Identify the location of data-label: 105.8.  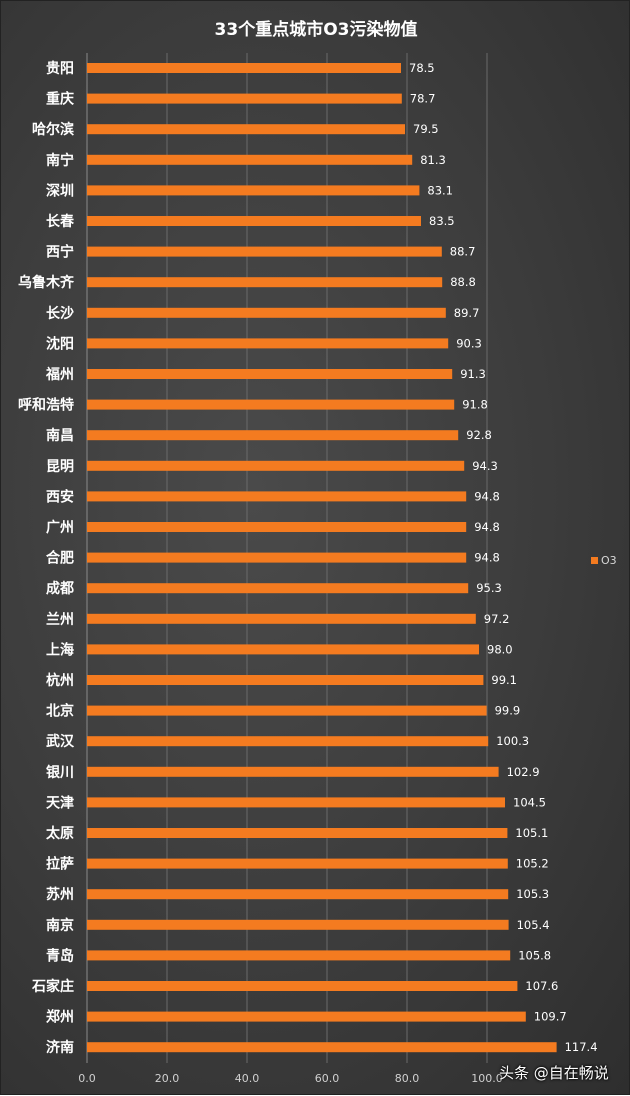
(534, 955).